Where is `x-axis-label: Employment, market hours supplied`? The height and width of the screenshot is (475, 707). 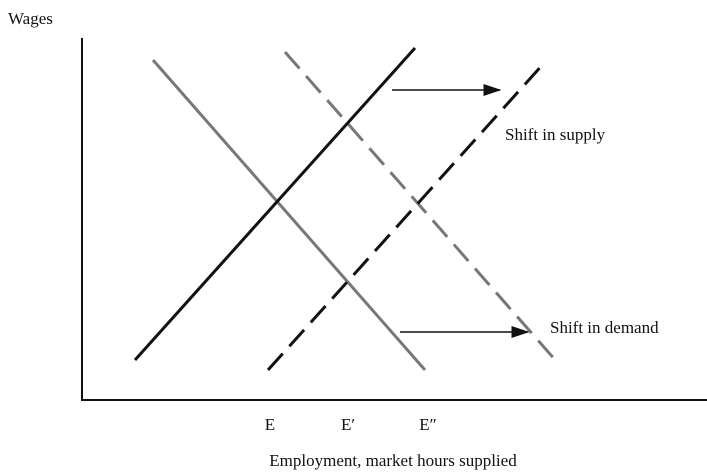 x-axis-label: Employment, market hours supplied is located at coordinates (393, 460).